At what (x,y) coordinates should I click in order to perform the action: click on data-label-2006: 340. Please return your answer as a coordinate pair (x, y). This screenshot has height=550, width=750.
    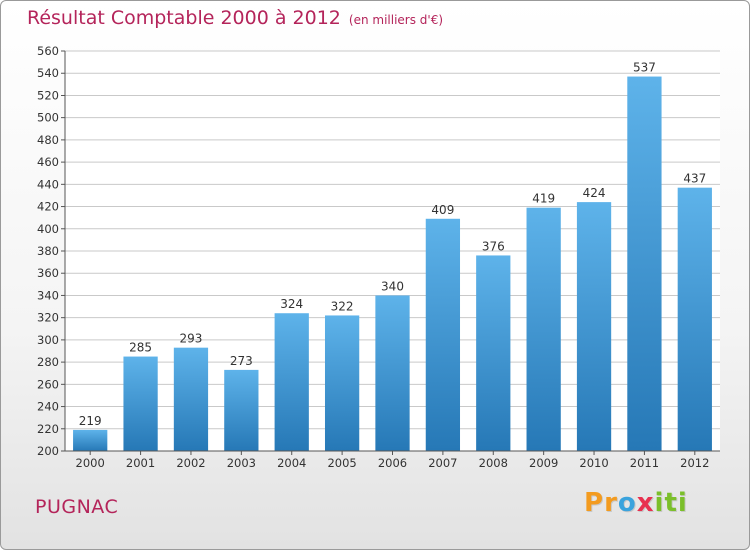
    Looking at the image, I should click on (392, 286).